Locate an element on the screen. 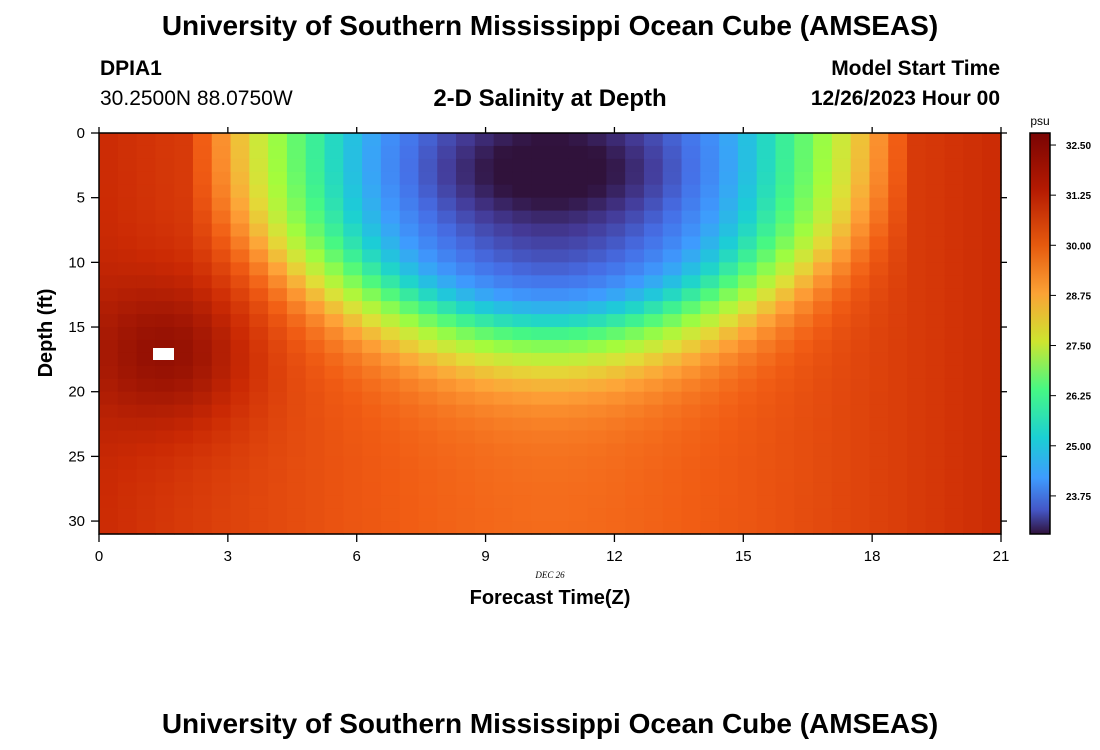  y-tick-label: 15 is located at coordinates (76, 327).